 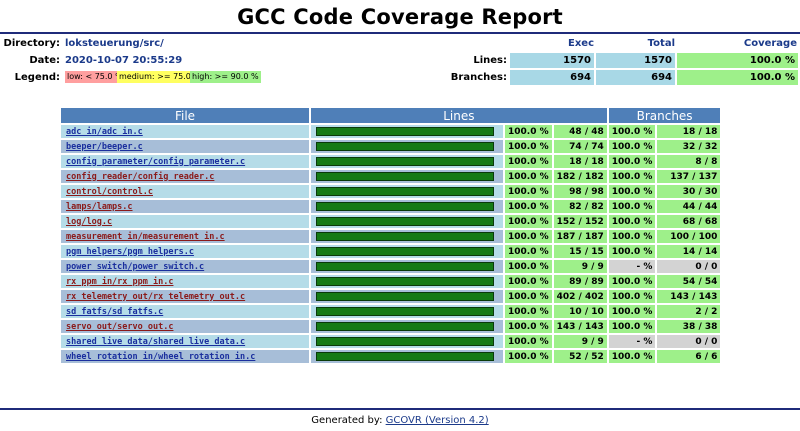 I want to click on legend-medium: medium: >= 75.0 %, so click(x=160, y=77).